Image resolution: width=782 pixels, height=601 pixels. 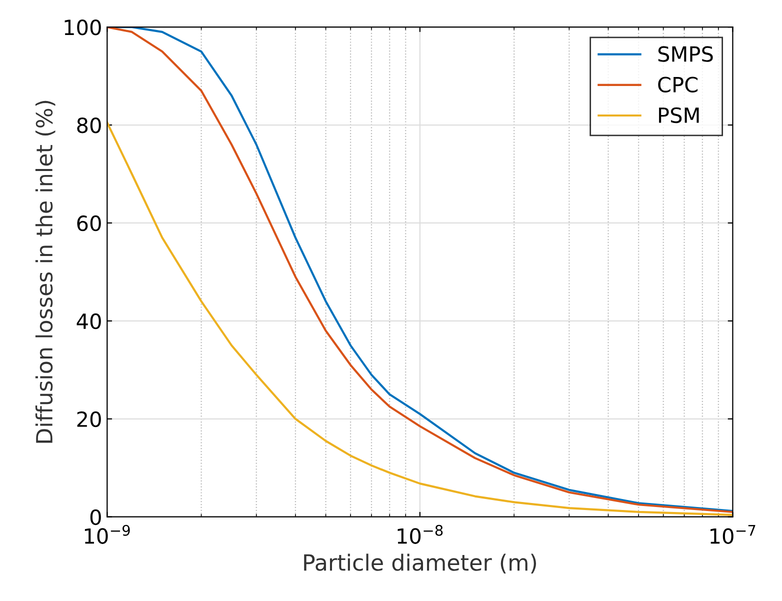 I want to click on y-tick-label: 80, so click(x=89, y=125).